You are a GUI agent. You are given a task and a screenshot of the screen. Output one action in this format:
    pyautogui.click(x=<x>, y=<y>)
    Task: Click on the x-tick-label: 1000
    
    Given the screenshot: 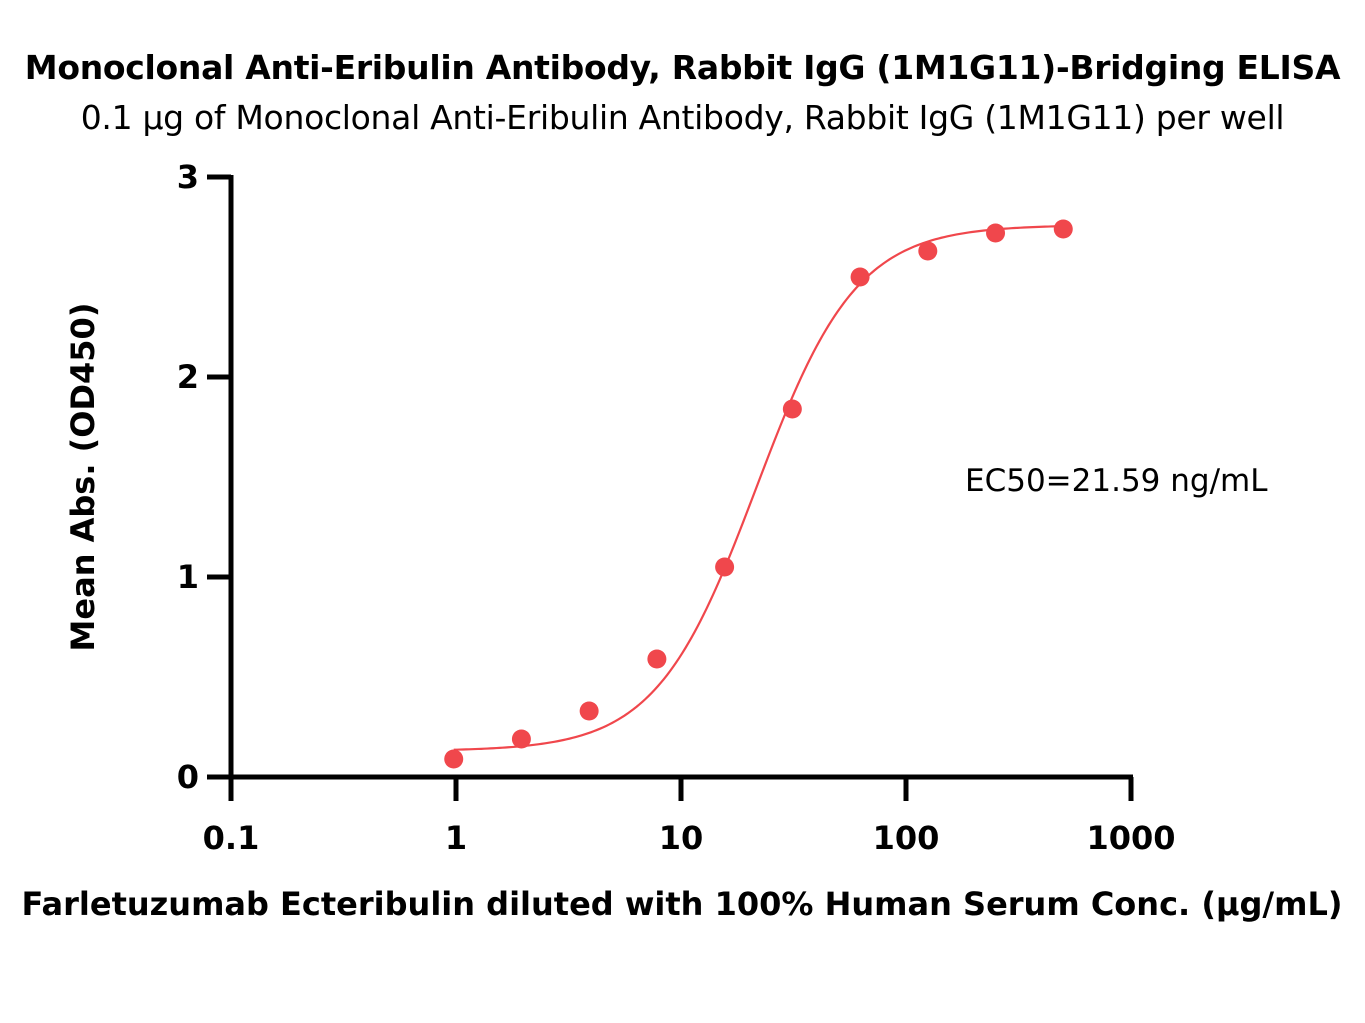 What is the action you would take?
    pyautogui.click(x=1130, y=838)
    